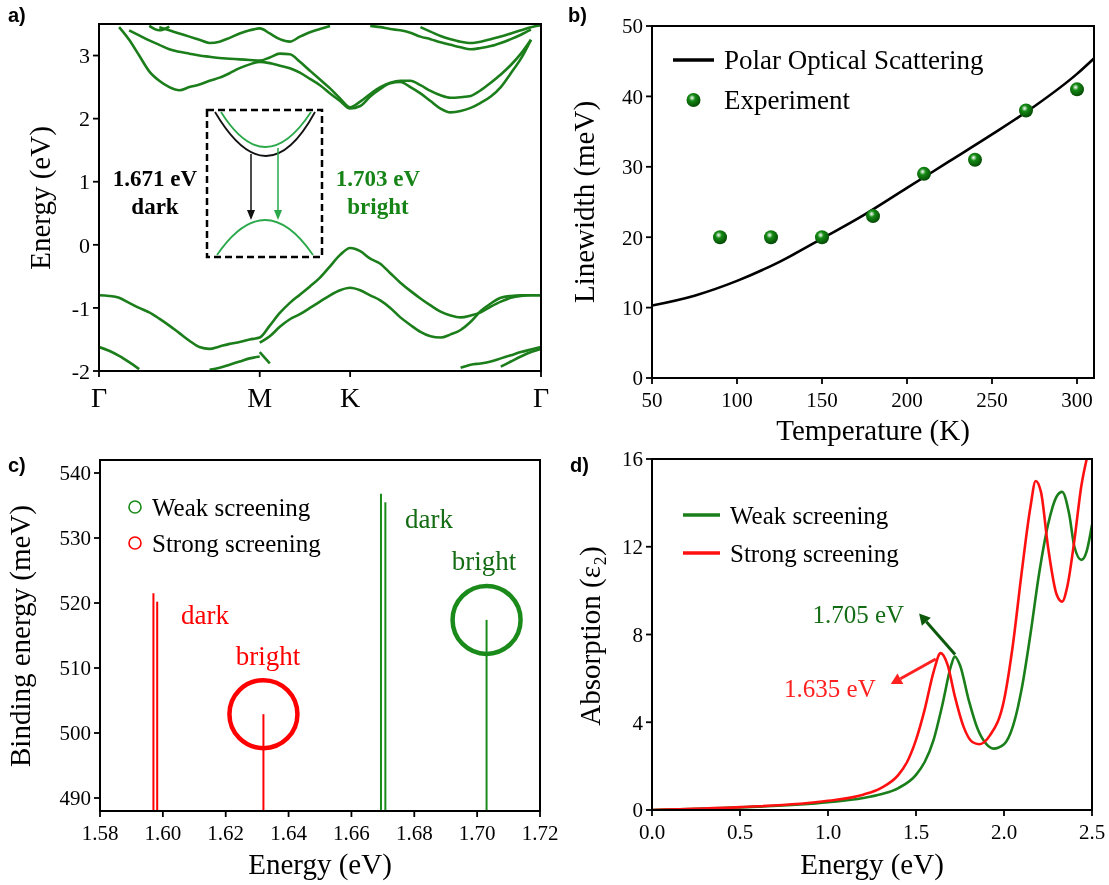 This screenshot has height=885, width=1109. Describe the element at coordinates (163, 833) in the screenshot. I see `x-tick-label: 1.60` at that location.